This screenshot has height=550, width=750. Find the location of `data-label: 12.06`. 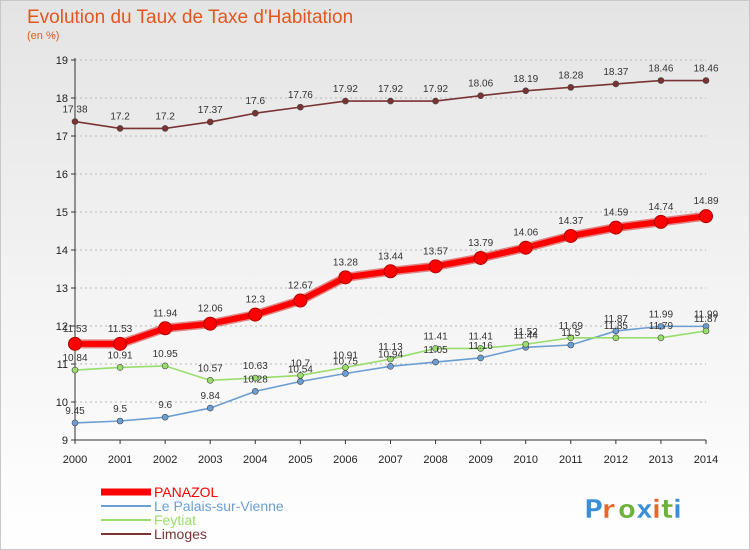

data-label: 12.06 is located at coordinates (210, 309).